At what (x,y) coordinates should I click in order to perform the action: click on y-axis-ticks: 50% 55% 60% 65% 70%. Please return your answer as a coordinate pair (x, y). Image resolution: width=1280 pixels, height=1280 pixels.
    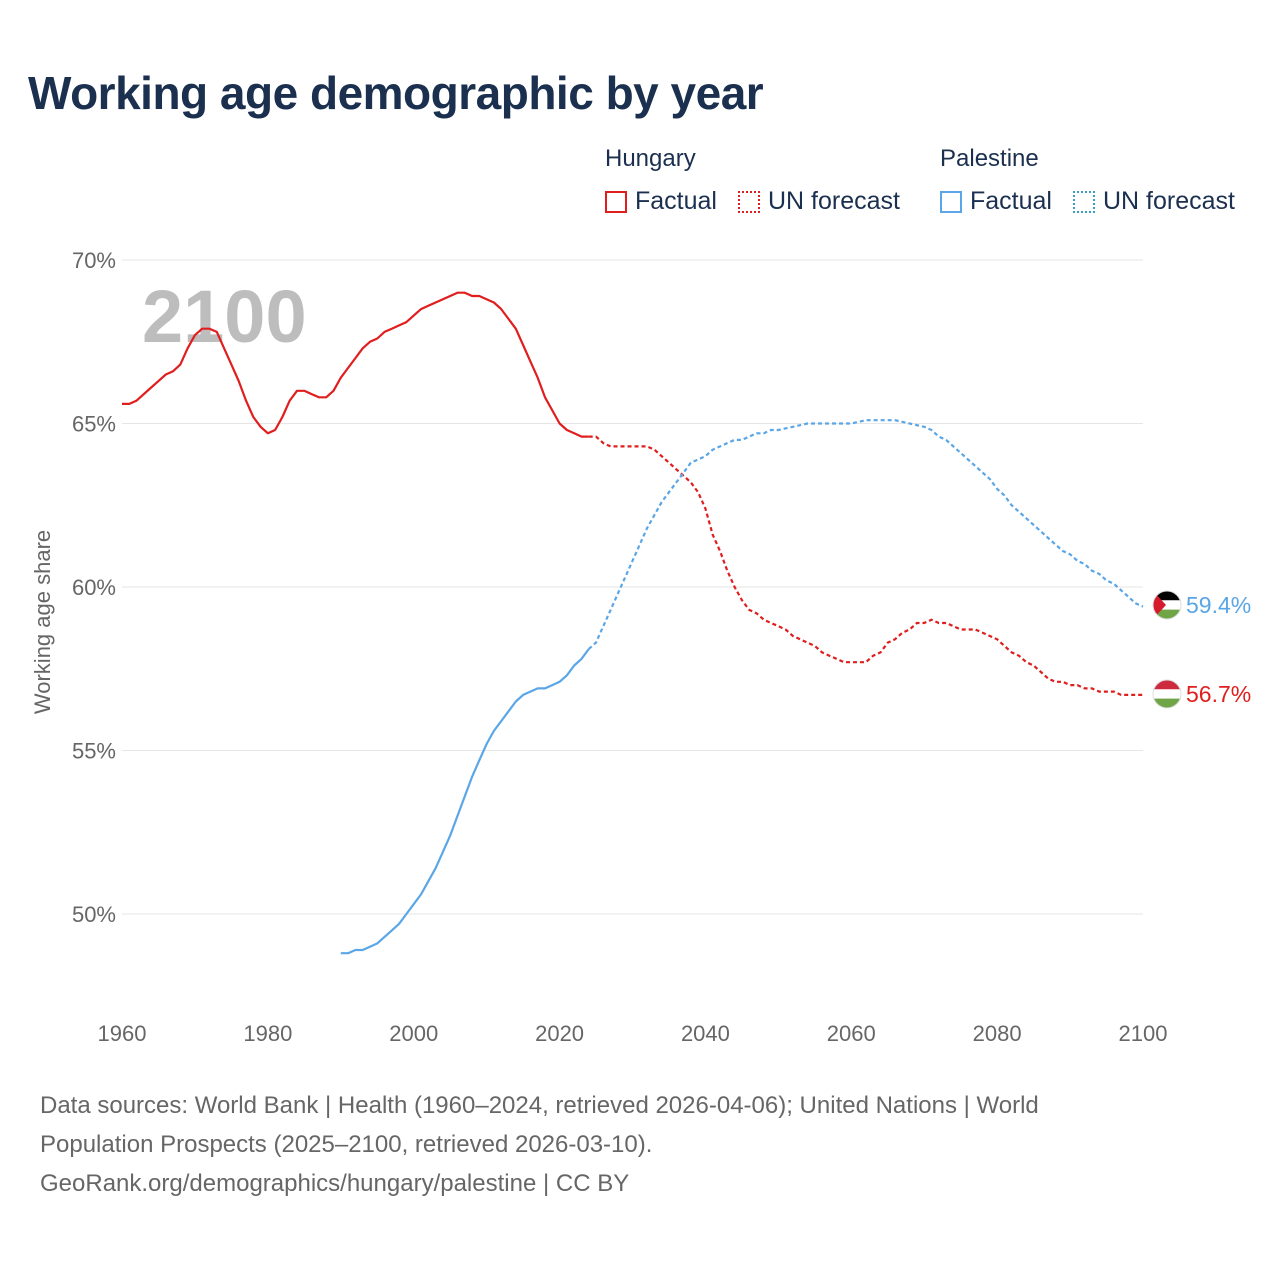
    Looking at the image, I should click on (94, 587).